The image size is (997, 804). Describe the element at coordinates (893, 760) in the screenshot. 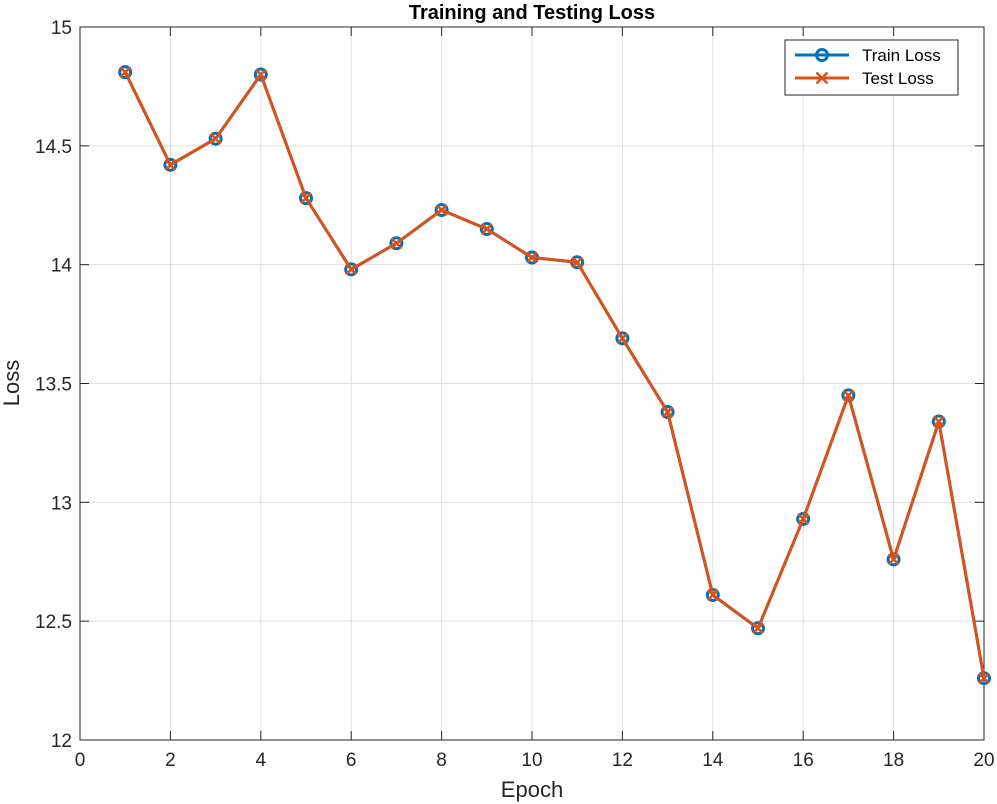

I see `x-tick-label: 18` at that location.